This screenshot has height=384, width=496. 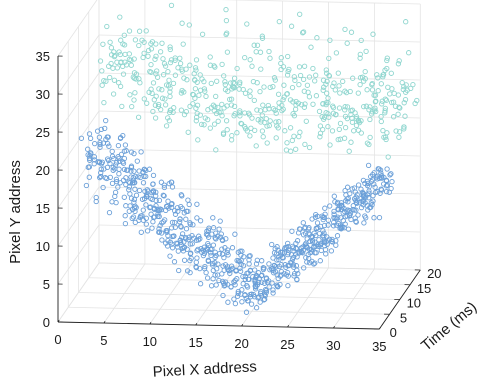 What do you see at coordinates (414, 303) in the screenshot?
I see `z-tick-label: 10` at bounding box center [414, 303].